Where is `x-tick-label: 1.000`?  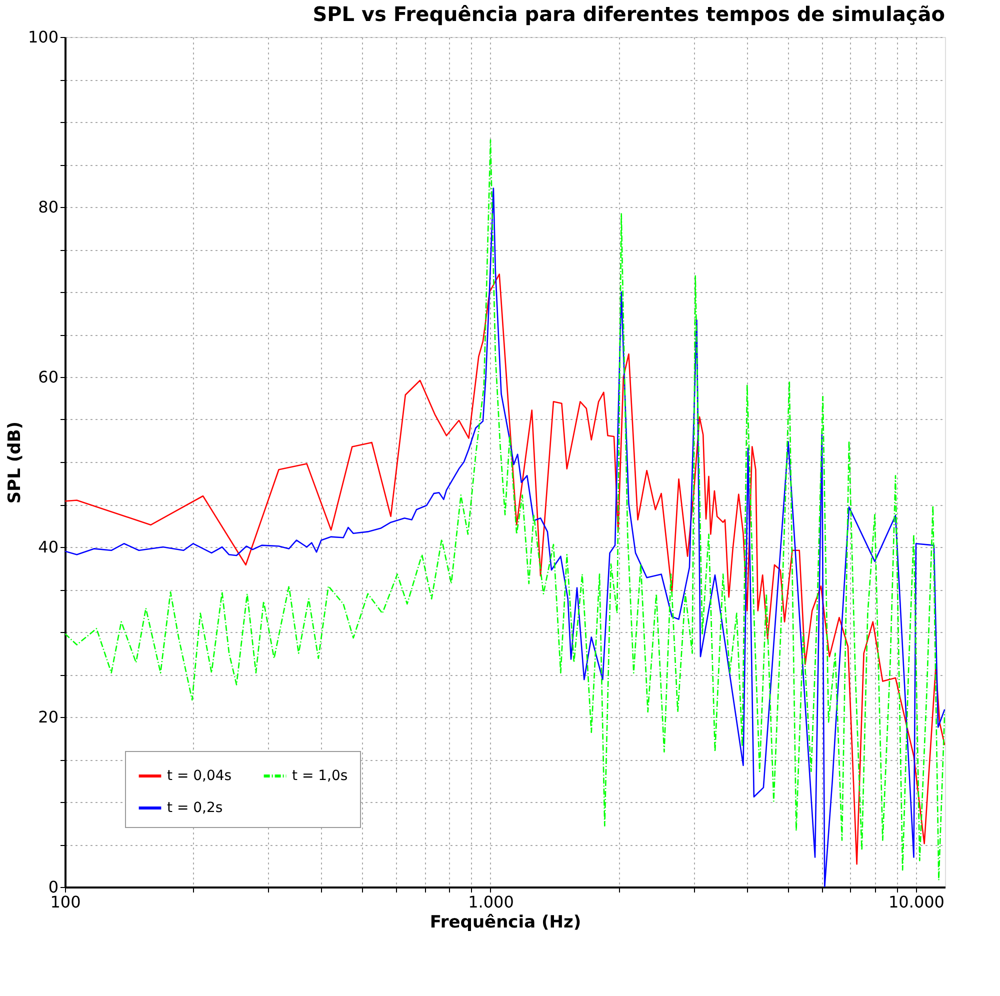
x-tick-label: 1.000 is located at coordinates (491, 902).